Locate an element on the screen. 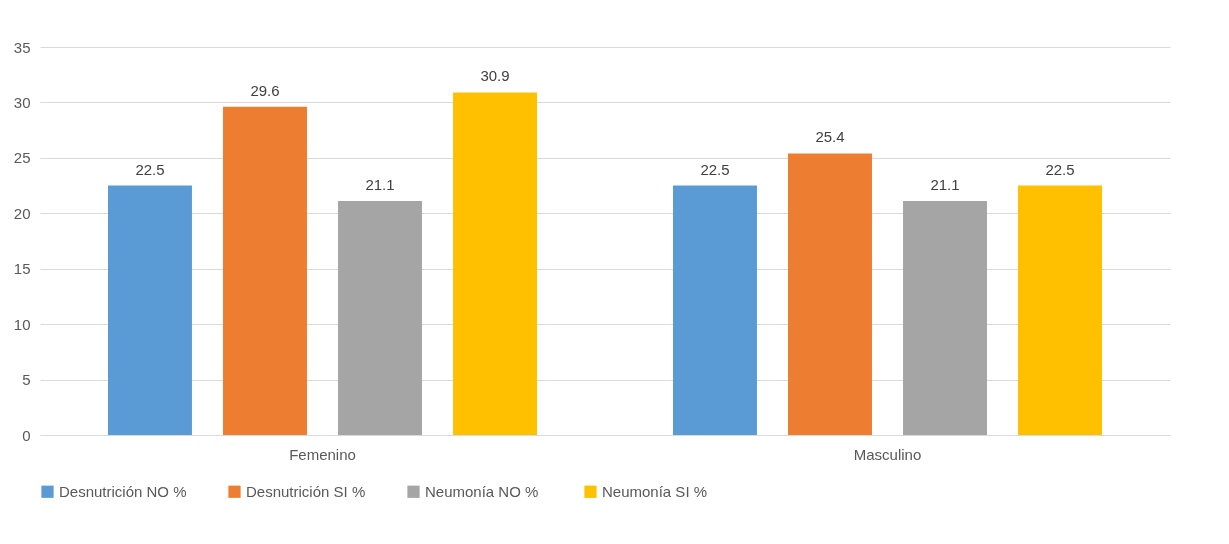 This screenshot has width=1229, height=544. data-label: 30.9 is located at coordinates (495, 76).